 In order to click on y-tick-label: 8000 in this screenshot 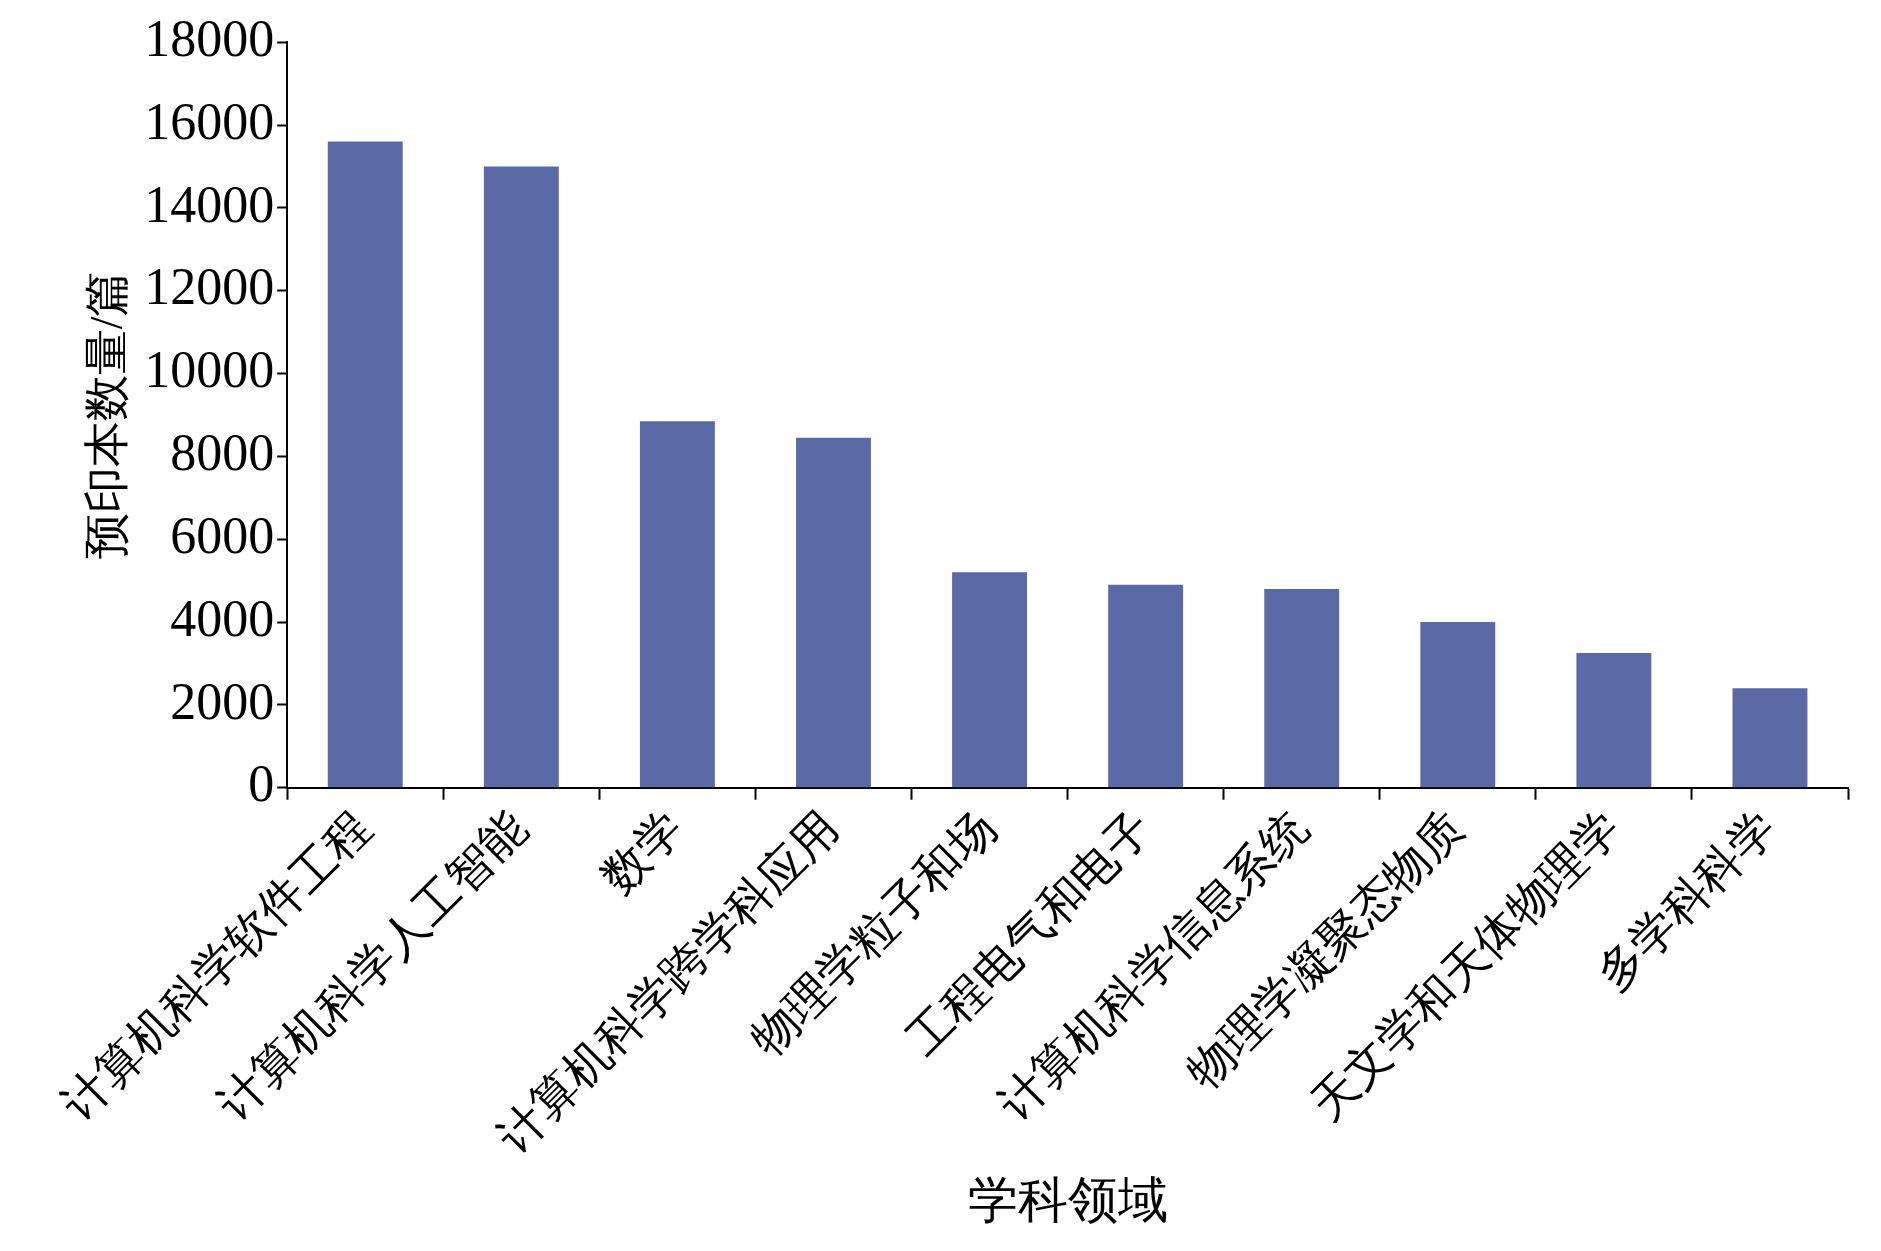, I will do `click(222, 453)`.